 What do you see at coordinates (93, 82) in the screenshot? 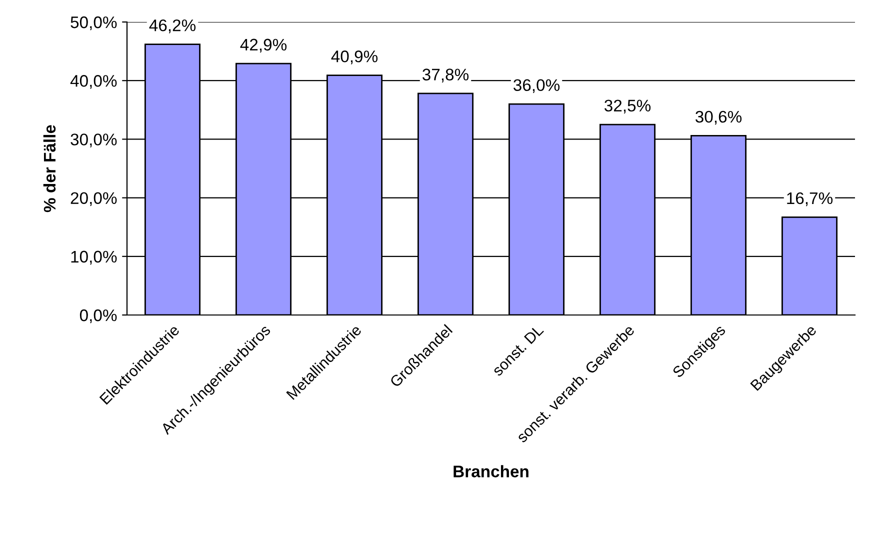
I see `y-tick-label: 40,0%` at bounding box center [93, 82].